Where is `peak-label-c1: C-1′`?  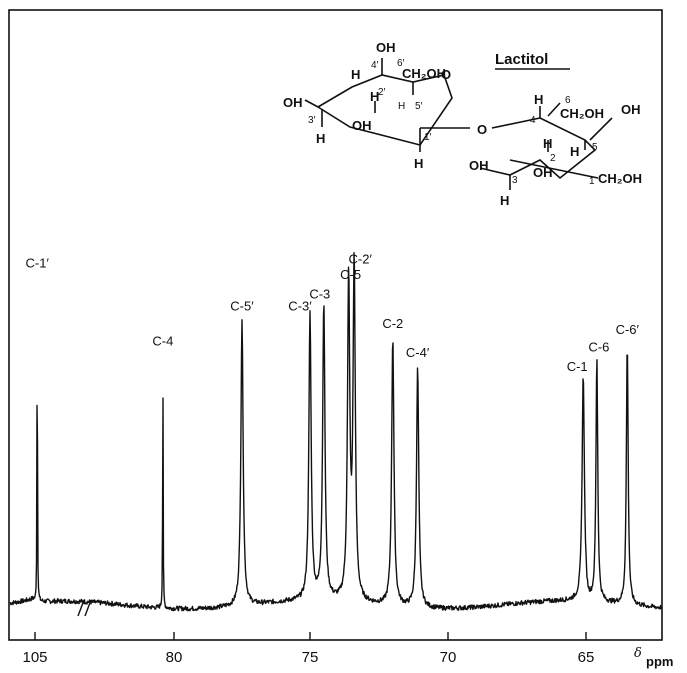 peak-label-c1: C-1′ is located at coordinates (38, 262).